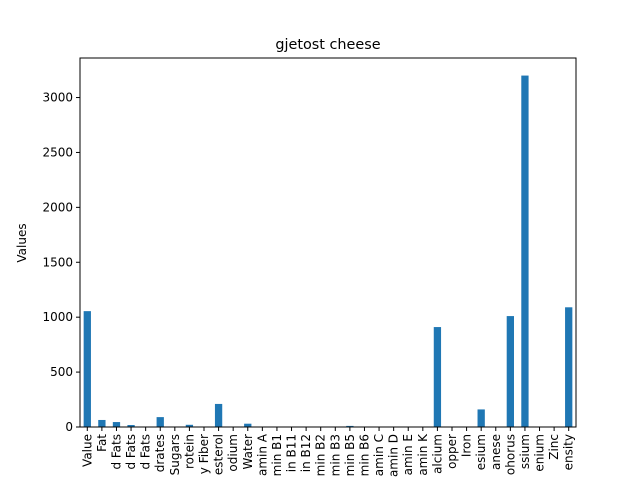 This screenshot has height=480, width=640. Describe the element at coordinates (57, 98) in the screenshot. I see `y-tick-label: 3000` at that location.